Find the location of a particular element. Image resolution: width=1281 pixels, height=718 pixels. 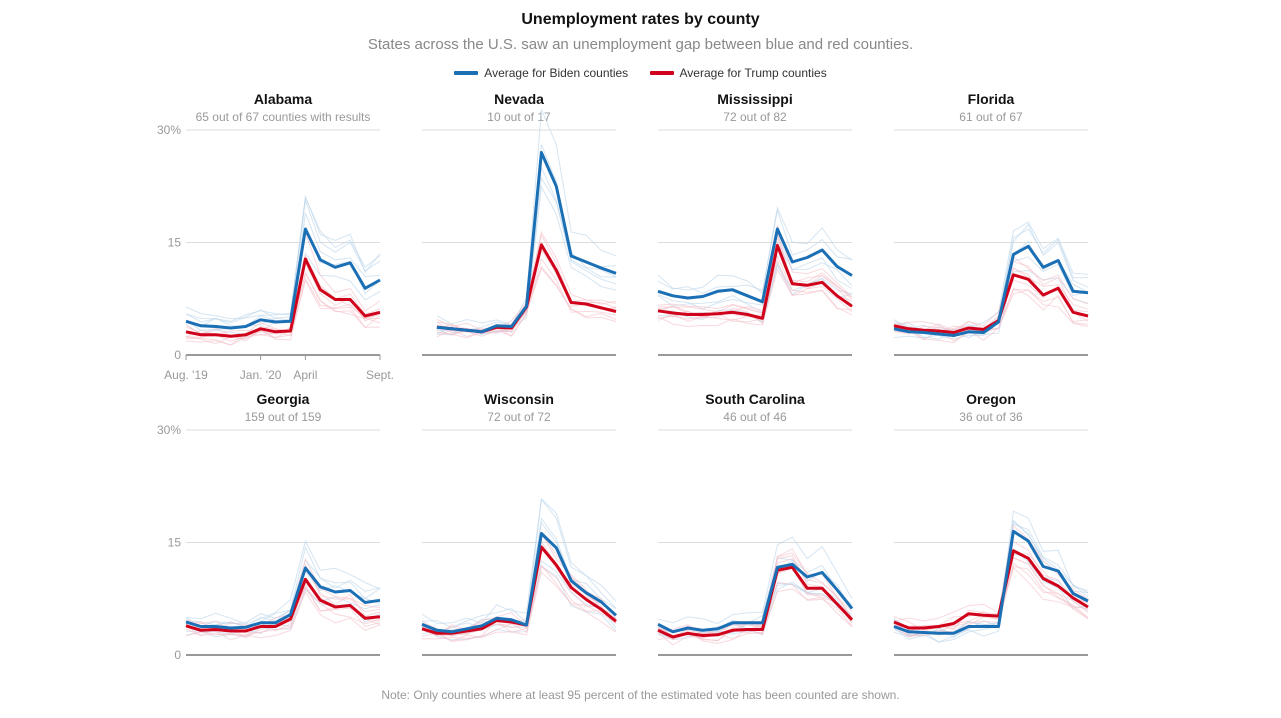

panel-county-count: 46 out of 46 is located at coordinates (755, 417).